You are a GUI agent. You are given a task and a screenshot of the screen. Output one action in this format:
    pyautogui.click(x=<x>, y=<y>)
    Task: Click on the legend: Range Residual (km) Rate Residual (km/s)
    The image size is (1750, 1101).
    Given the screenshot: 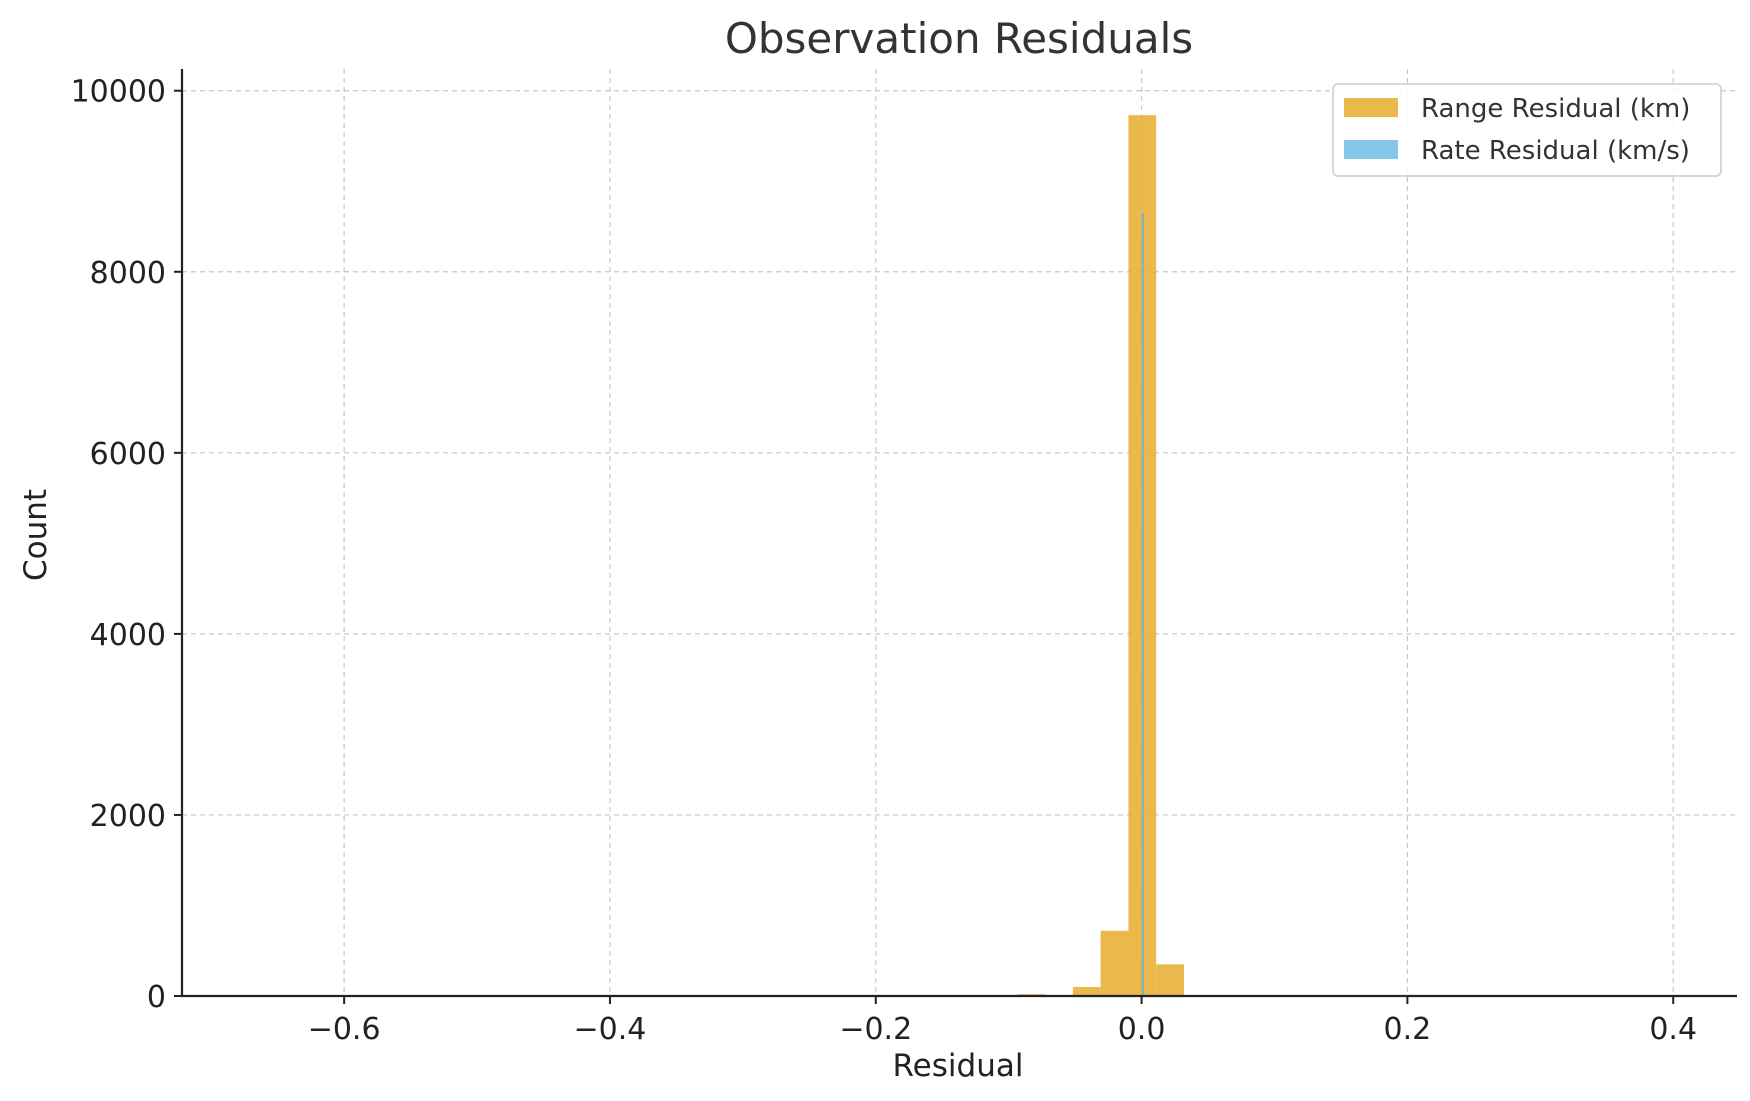 What is the action you would take?
    pyautogui.click(x=1527, y=130)
    